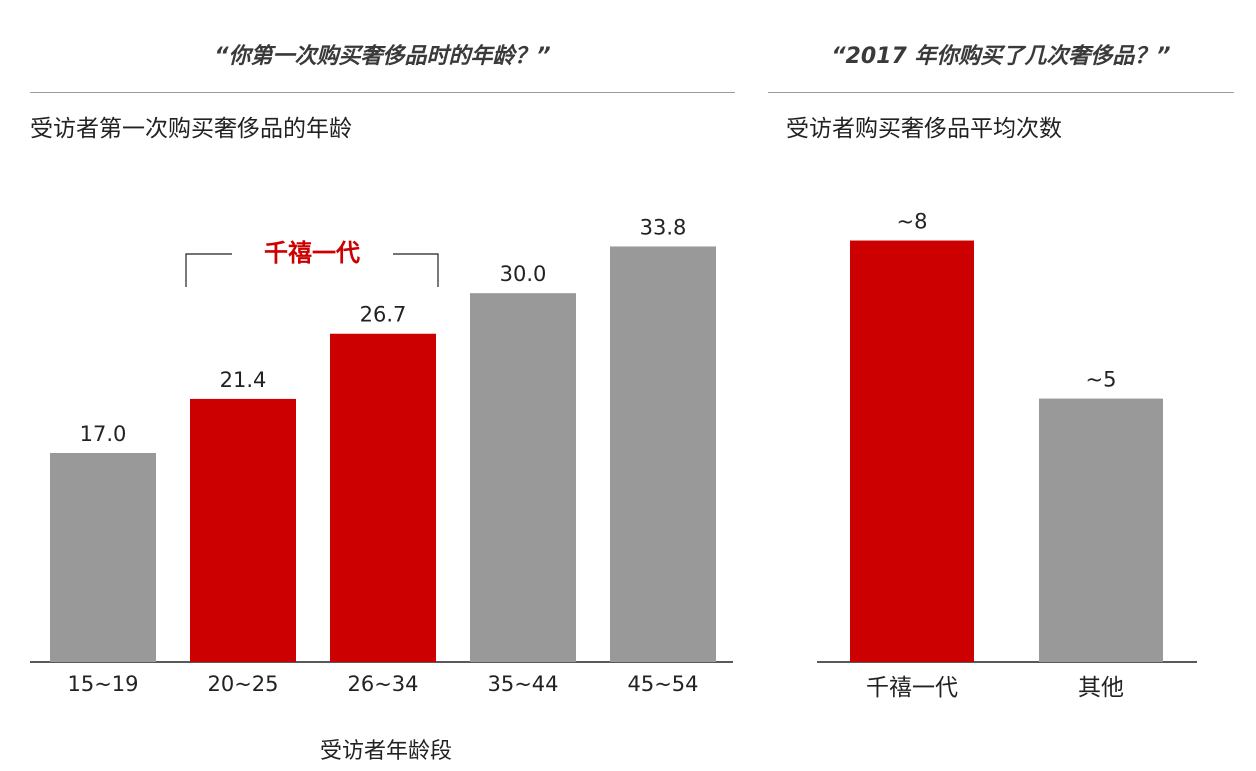 The image size is (1256, 771). What do you see at coordinates (912, 222) in the screenshot?
I see `right-chart-data-label-0: ~8` at bounding box center [912, 222].